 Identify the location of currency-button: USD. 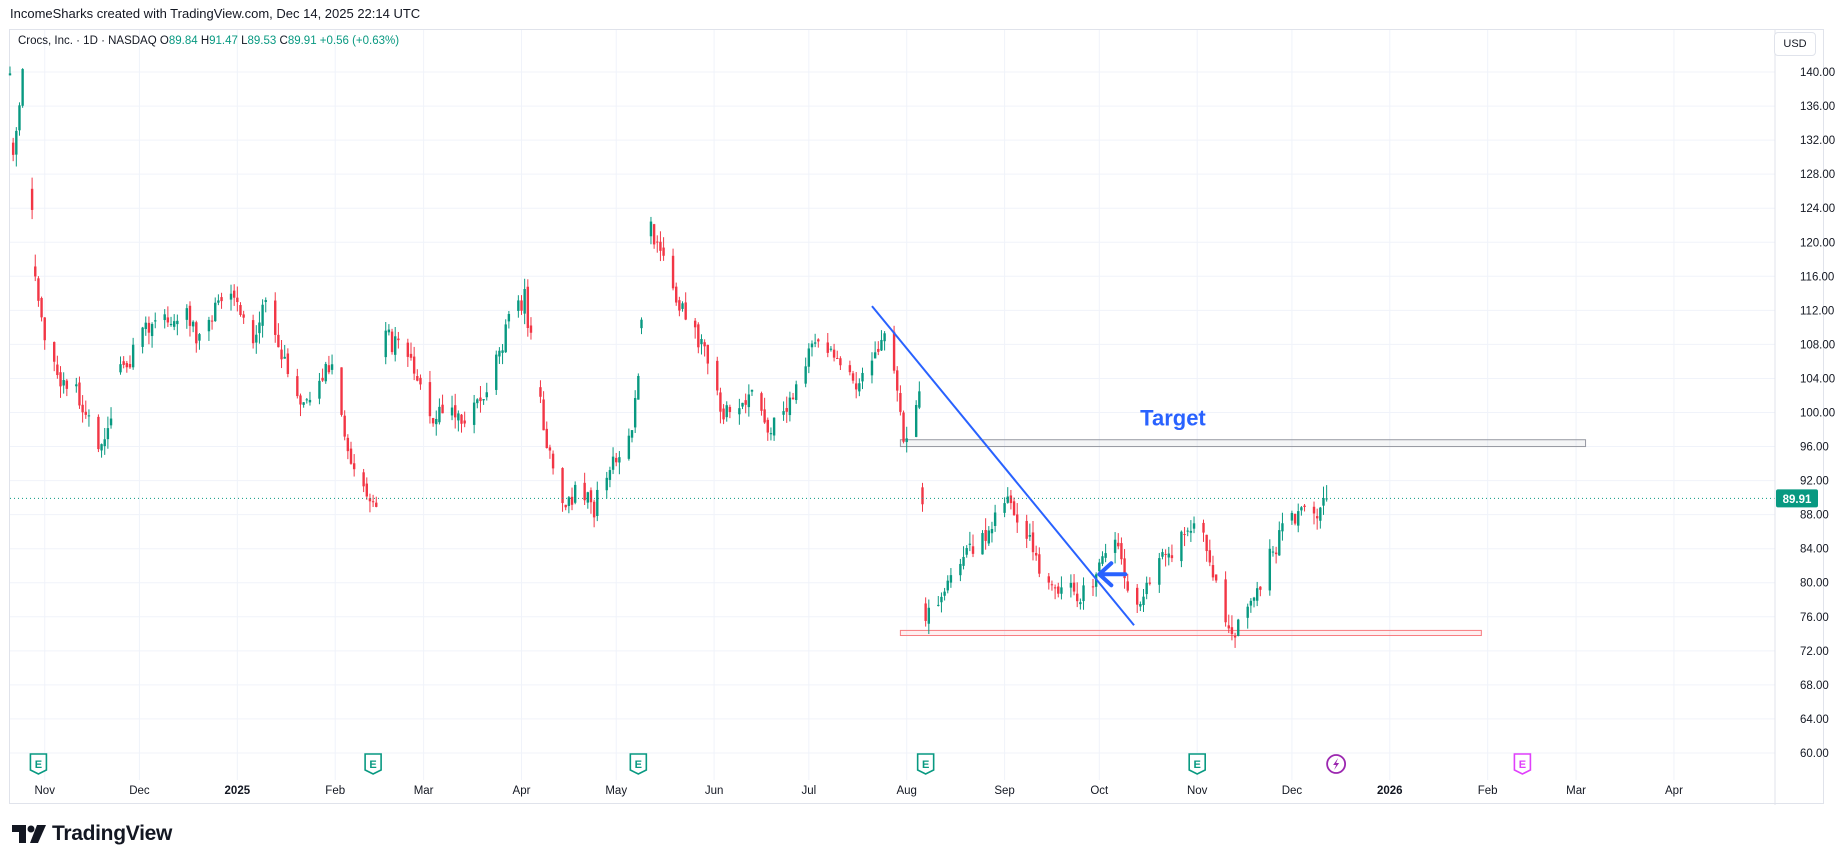
(1795, 44).